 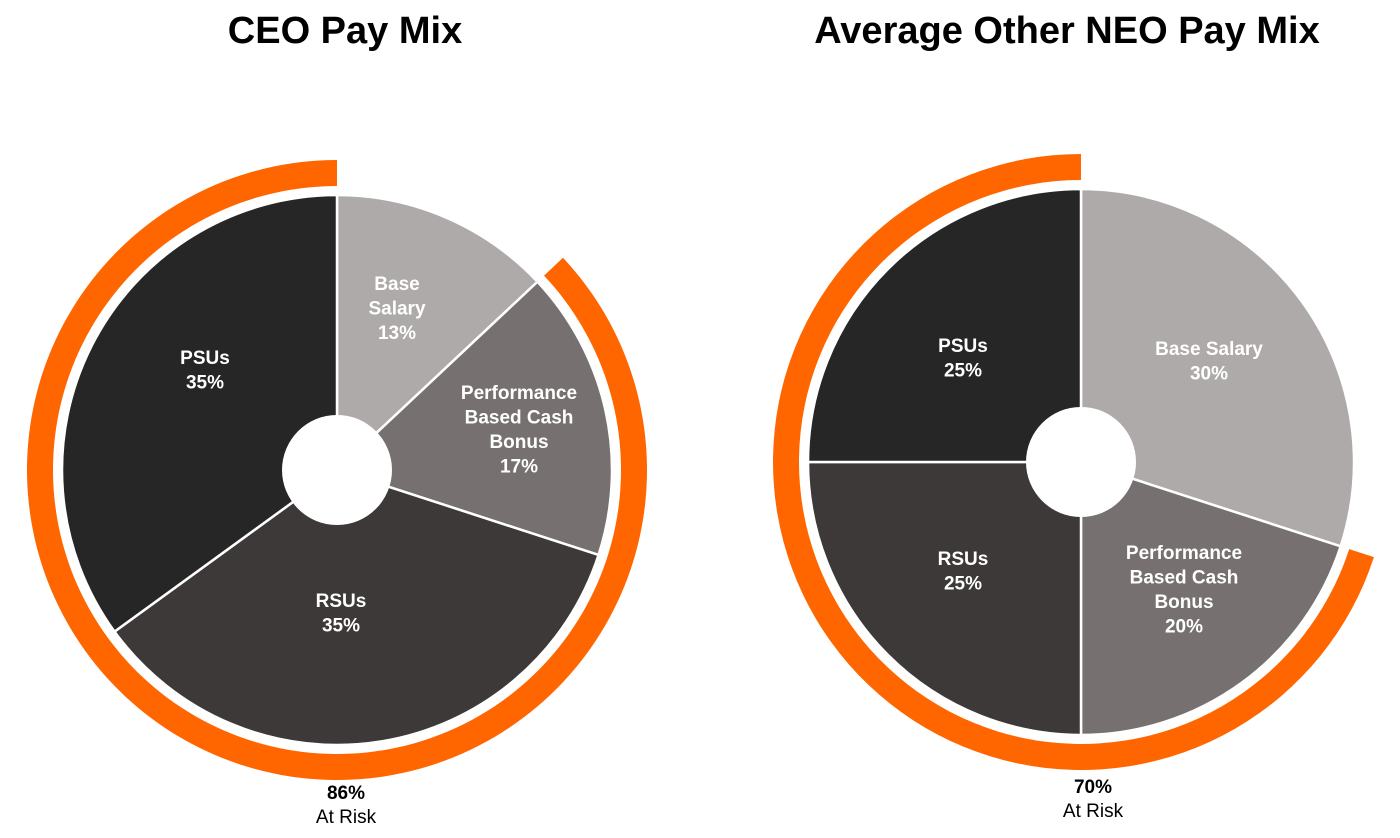 What do you see at coordinates (1093, 787) in the screenshot?
I see `neo-at-risk-percent: 70%` at bounding box center [1093, 787].